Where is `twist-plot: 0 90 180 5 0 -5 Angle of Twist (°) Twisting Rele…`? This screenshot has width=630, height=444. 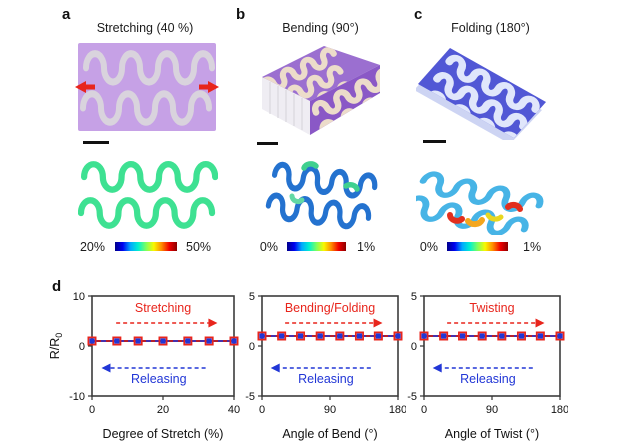
twist-plot: 0 90 180 5 0 -5 Angle of Twist (°) Twisting Rele… is located at coordinates (488, 366).